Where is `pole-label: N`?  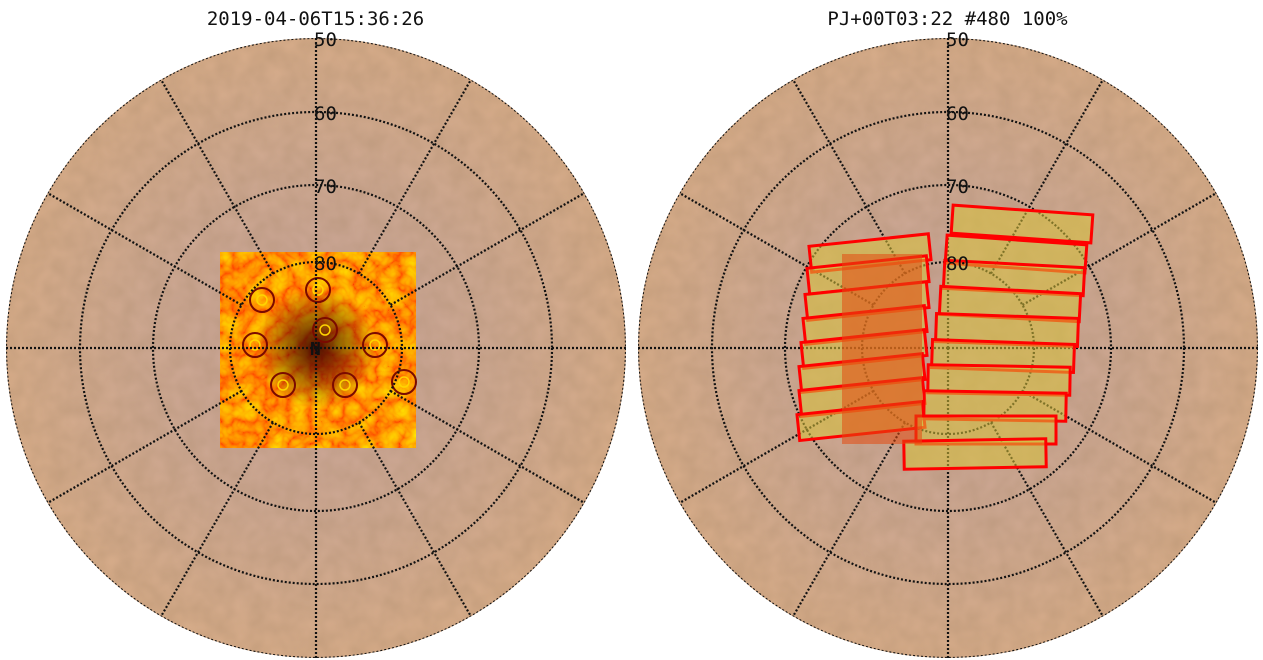
pole-label: N is located at coordinates (315, 349).